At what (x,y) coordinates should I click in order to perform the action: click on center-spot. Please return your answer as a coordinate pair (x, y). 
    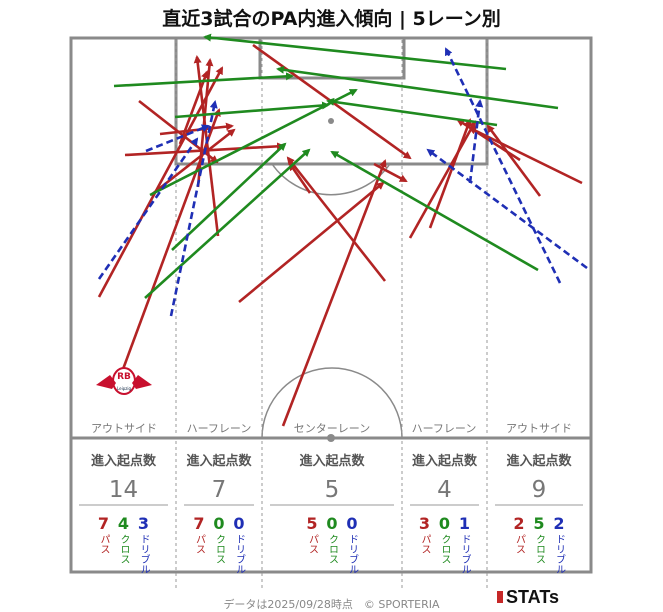
    Looking at the image, I should click on (331, 438).